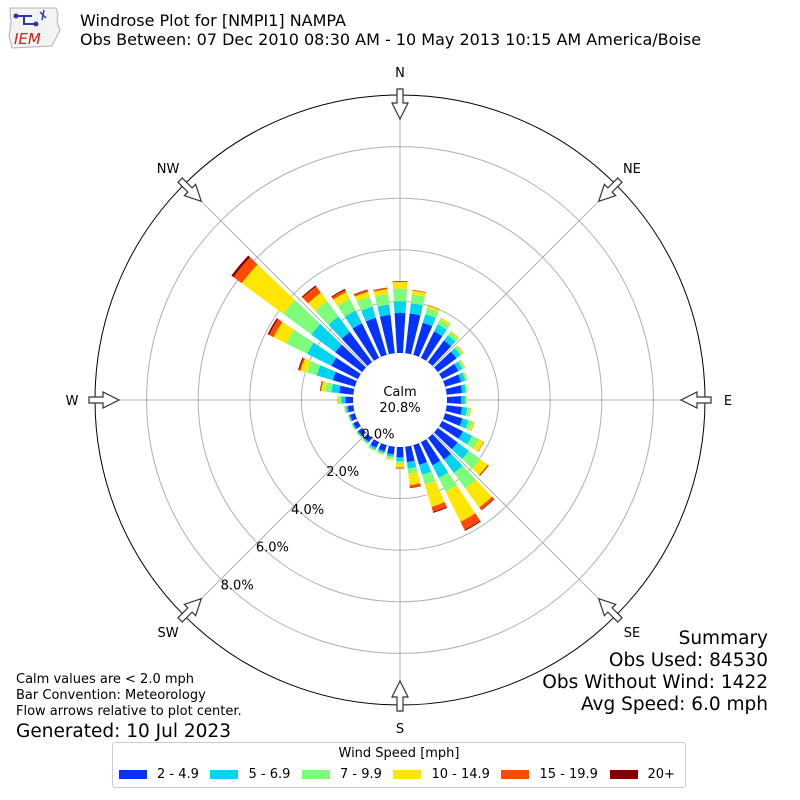 The width and height of the screenshot is (800, 800). What do you see at coordinates (623, 774) in the screenshot?
I see `legend-swatch` at bounding box center [623, 774].